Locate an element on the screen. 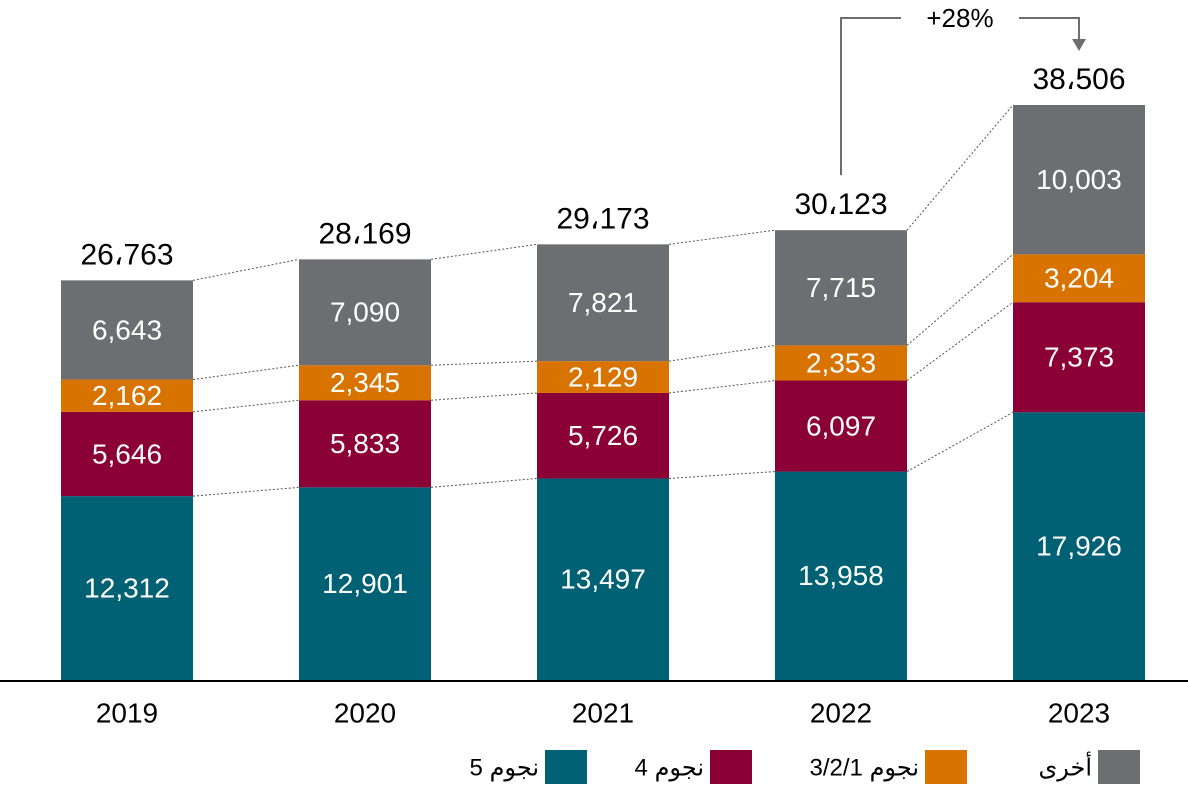  legend-label: 3/2/1 نجوم is located at coordinates (864, 767).